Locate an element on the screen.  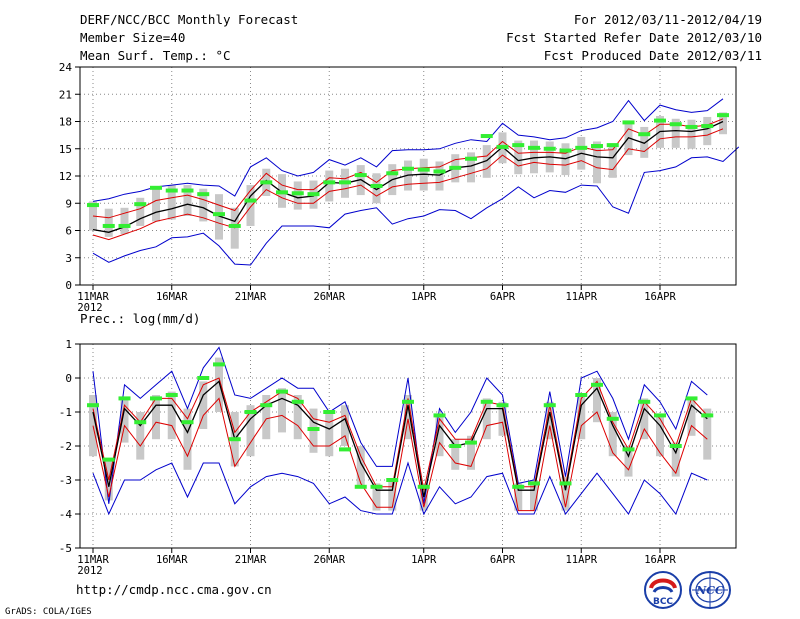
x-tick-label: 11MAR is located at coordinates (93, 297).